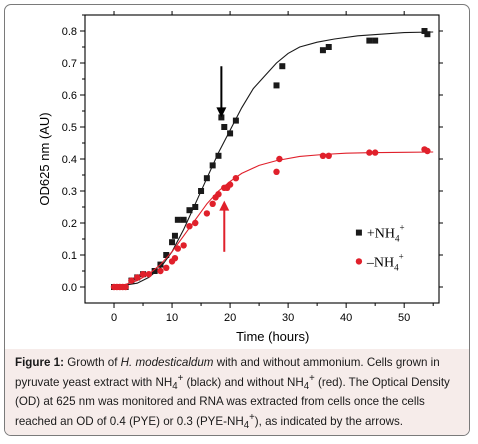  I want to click on y-tick-label: 0.6, so click(69, 96).